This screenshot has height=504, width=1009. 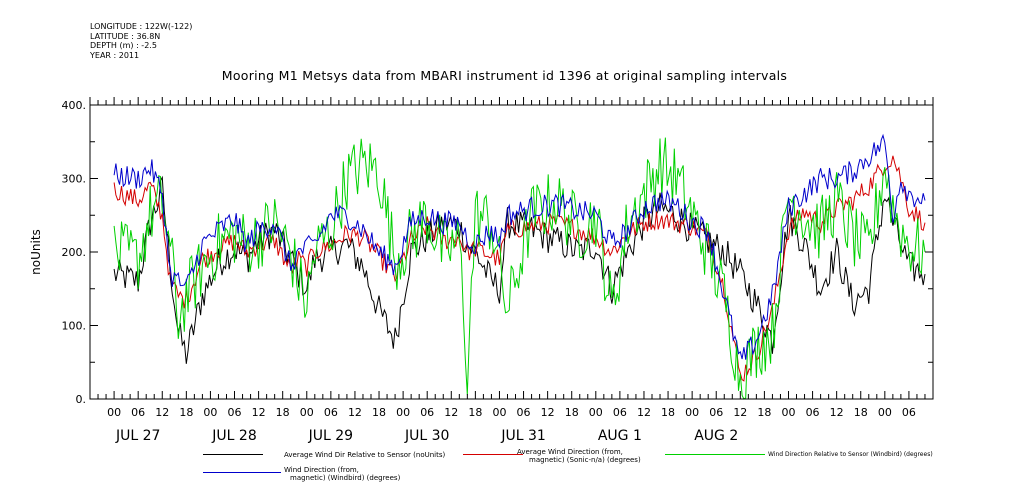 What do you see at coordinates (137, 436) in the screenshot?
I see `x-day-label: JUL 27` at bounding box center [137, 436].